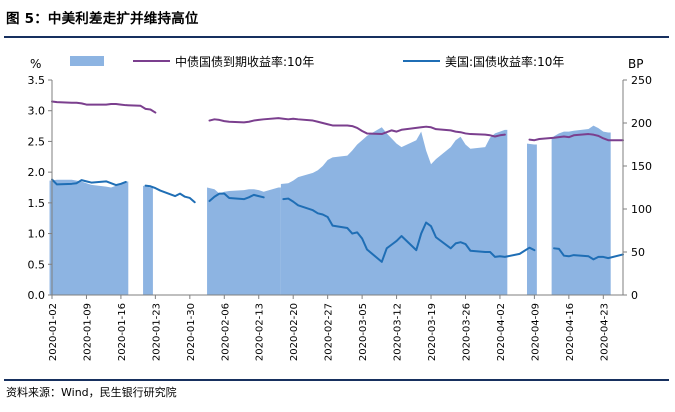 The height and width of the screenshot is (412, 675). What do you see at coordinates (317, 61) in the screenshot?
I see `legend: 中债国债到期收益率:10年 美国:国债收益率:10年` at bounding box center [317, 61].